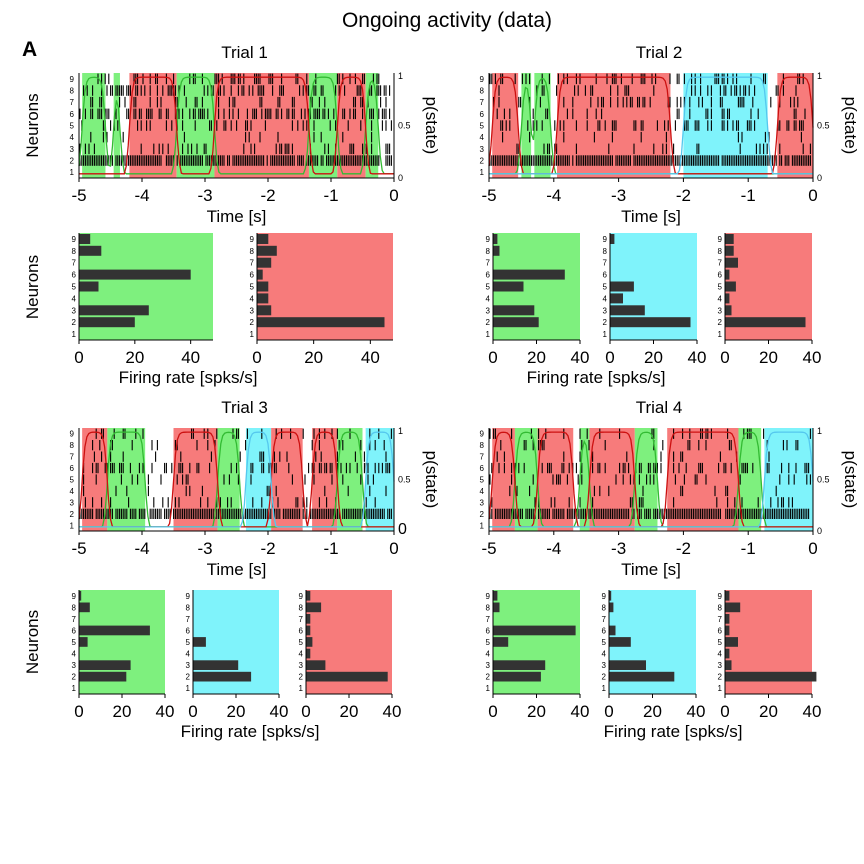  I want to click on firing-rate-axis-label: Firing rate [spks/s], so click(250, 731).